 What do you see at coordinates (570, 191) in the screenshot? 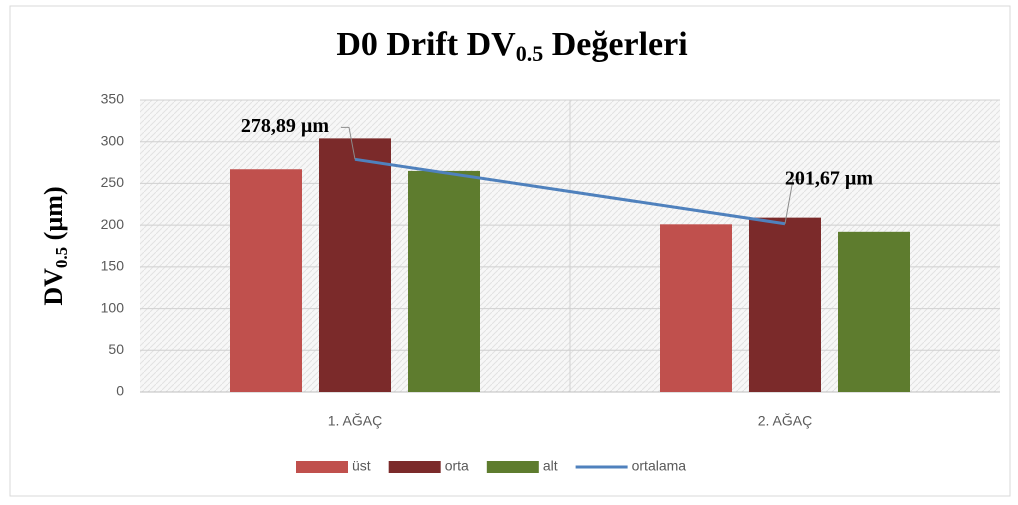
I see `line-series` at bounding box center [570, 191].